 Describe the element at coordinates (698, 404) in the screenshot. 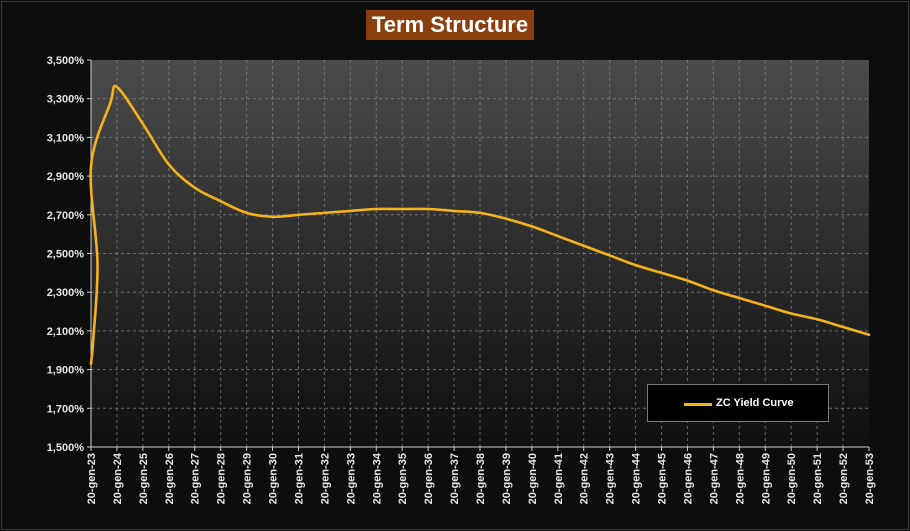

I see `legend-swatch-zc-yield-curve` at that location.